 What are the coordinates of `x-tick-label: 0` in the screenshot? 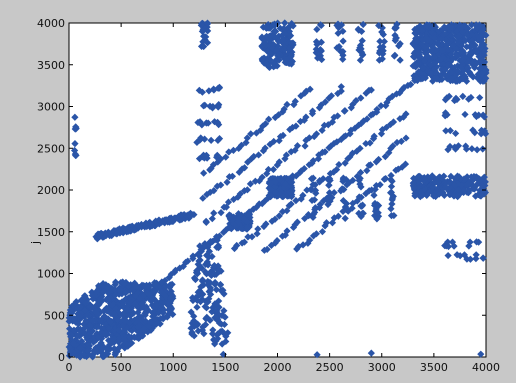 It's located at (69, 367).